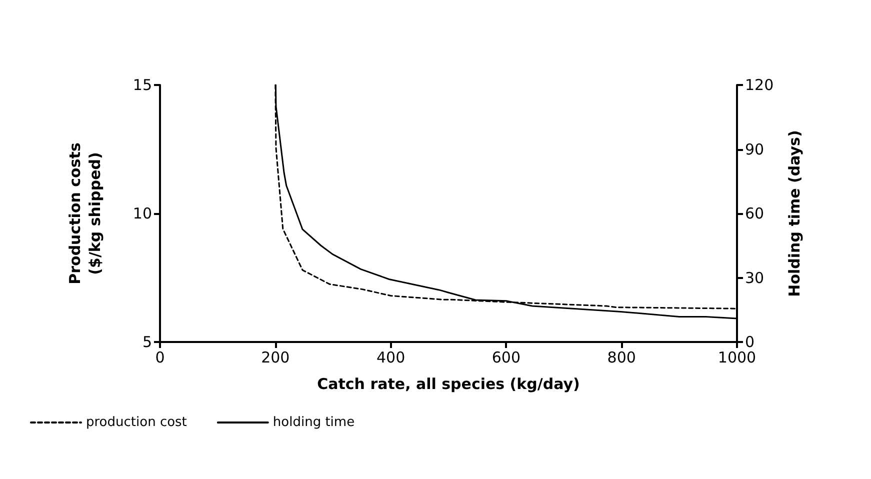  What do you see at coordinates (750, 342) in the screenshot?
I see `y2-tick-label: 0` at bounding box center [750, 342].